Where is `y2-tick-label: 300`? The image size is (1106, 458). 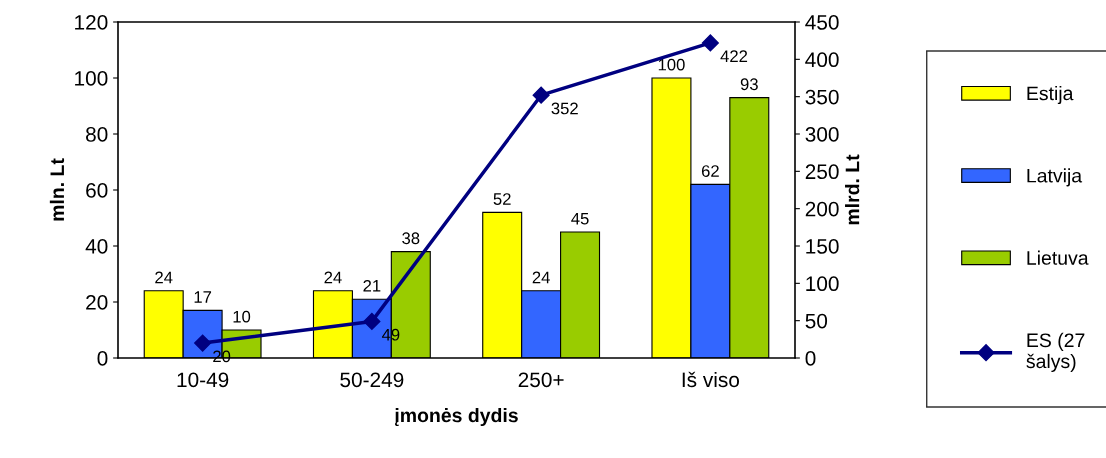 y2-tick-label: 300 is located at coordinates (822, 134).